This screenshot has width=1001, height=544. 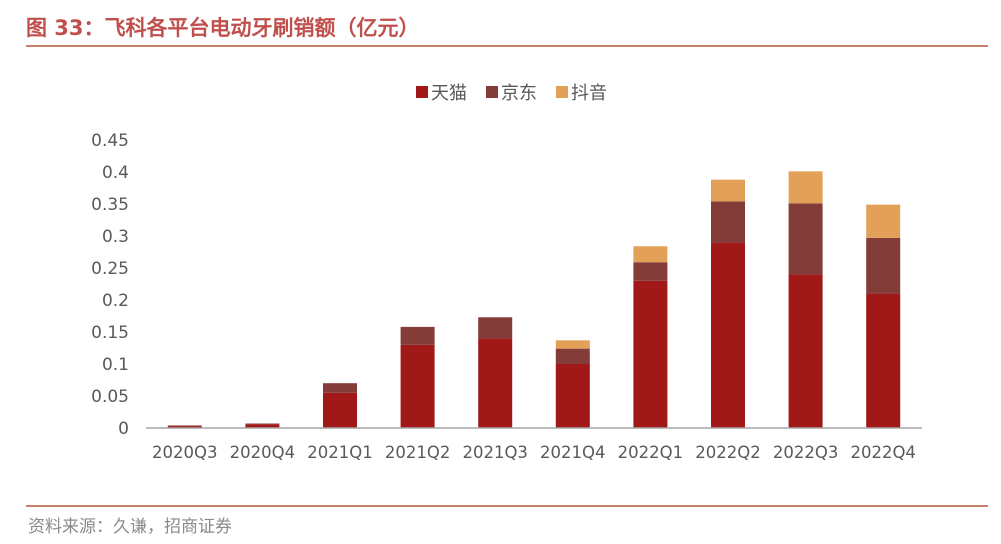 What do you see at coordinates (130, 527) in the screenshot?
I see `source-note: 资料来源：久谦，招商证券` at bounding box center [130, 527].